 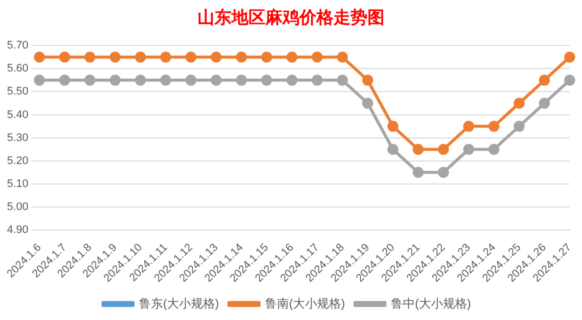 What do you see at coordinates (291, 18) in the screenshot?
I see `chart-title: 山东地区麻鸡价格走势图` at bounding box center [291, 18].